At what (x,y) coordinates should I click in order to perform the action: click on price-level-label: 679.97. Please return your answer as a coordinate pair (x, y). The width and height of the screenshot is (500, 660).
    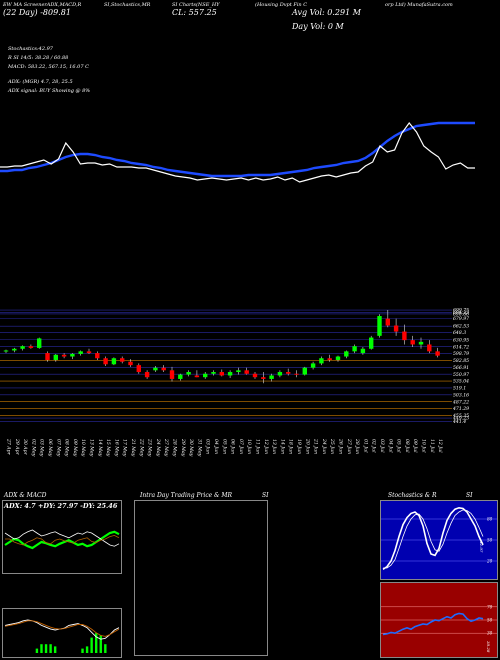
    Looking at the image, I should click on (461, 319).